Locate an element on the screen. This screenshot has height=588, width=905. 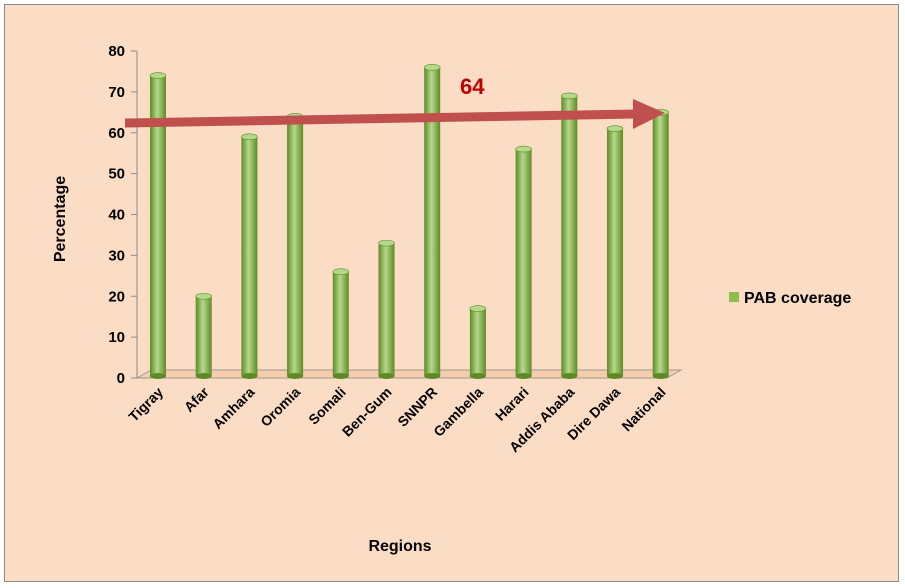
x-axis-title: Regions is located at coordinates (399, 546).